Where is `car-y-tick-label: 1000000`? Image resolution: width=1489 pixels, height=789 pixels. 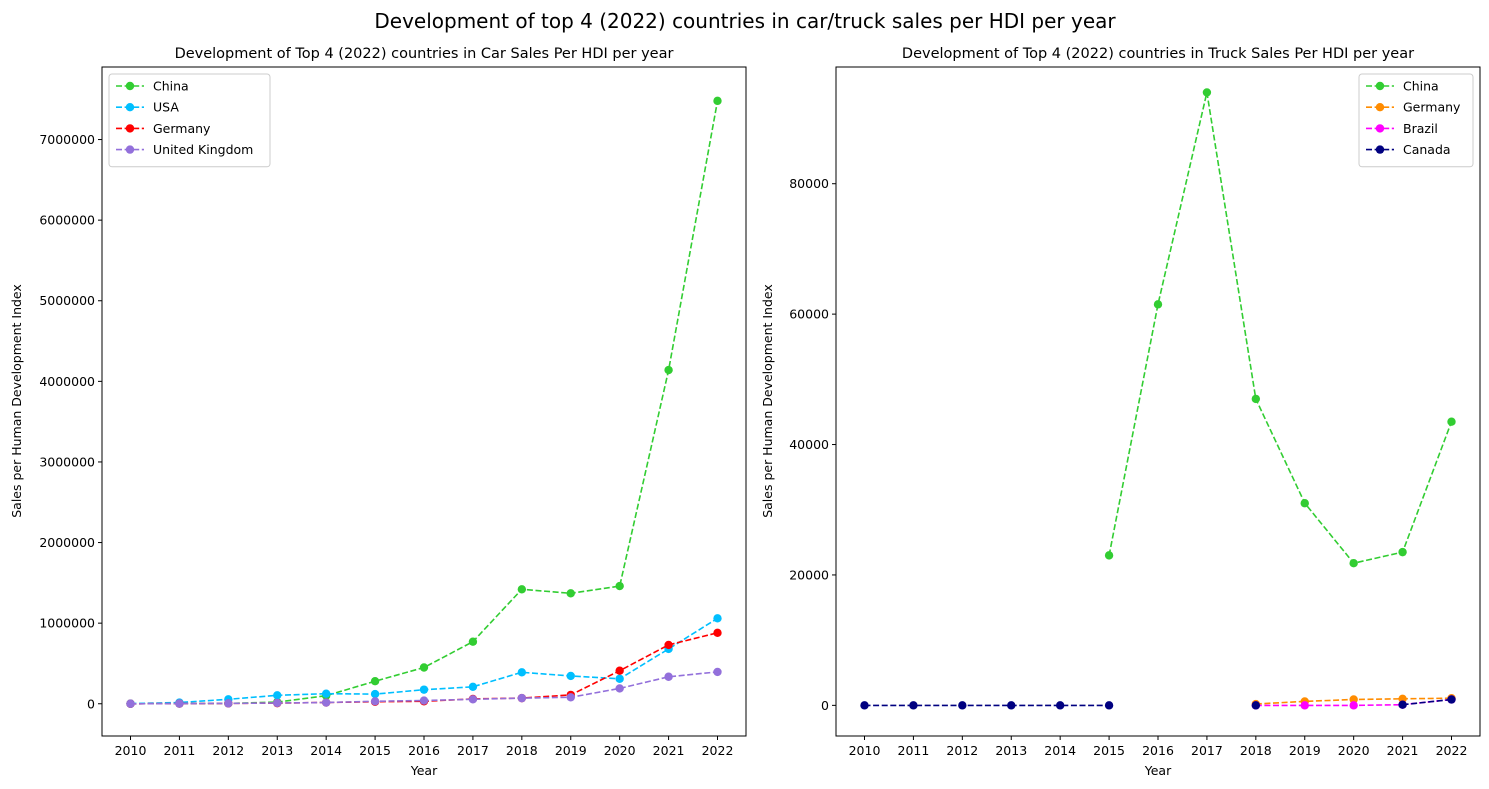 car-y-tick-label: 1000000 is located at coordinates (67, 623).